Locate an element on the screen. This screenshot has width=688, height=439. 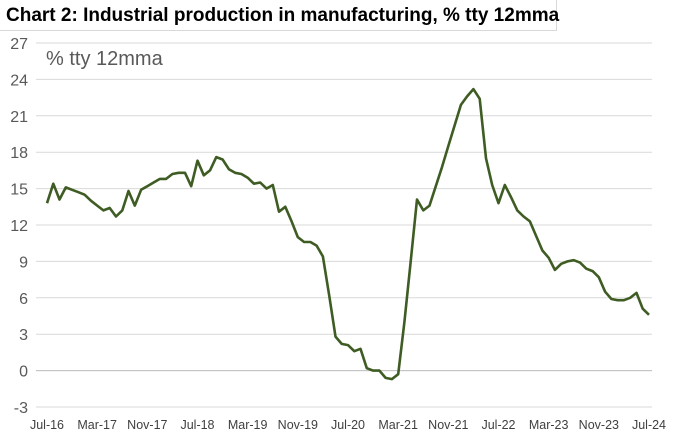
y-tick-label: 18 is located at coordinates (19, 153).